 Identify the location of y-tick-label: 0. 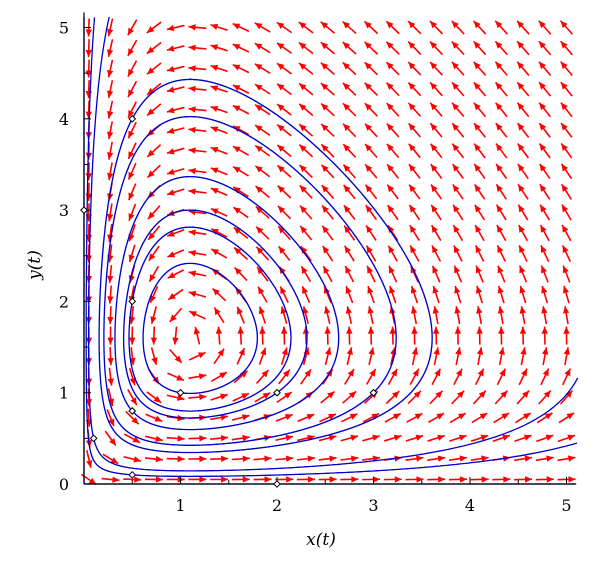
(64, 484).